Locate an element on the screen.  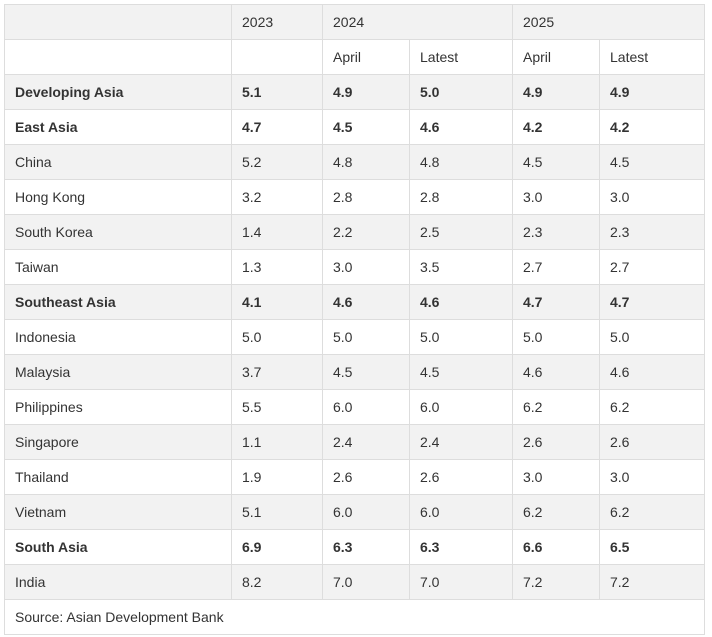
table-row: Malaysia 3.7 4.5 4.5 4.6 4.6 is located at coordinates (354, 372).